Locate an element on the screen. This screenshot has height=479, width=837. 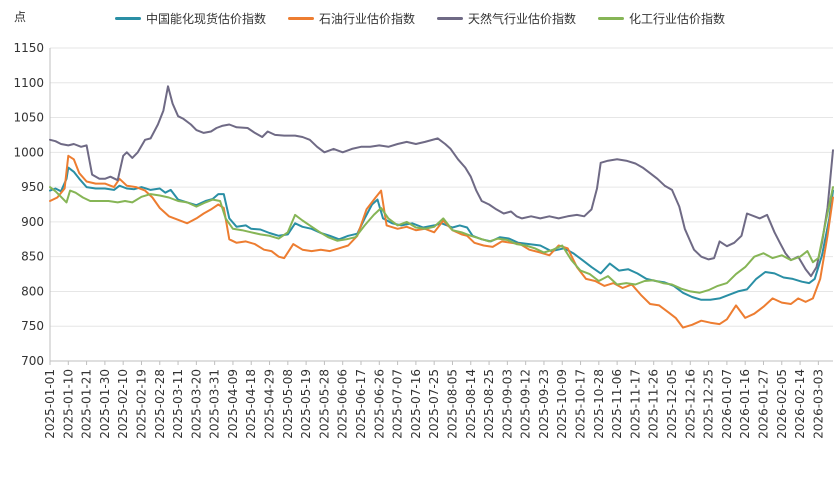
x-tick-label: 2025-05-08 is located at coordinates (288, 404).